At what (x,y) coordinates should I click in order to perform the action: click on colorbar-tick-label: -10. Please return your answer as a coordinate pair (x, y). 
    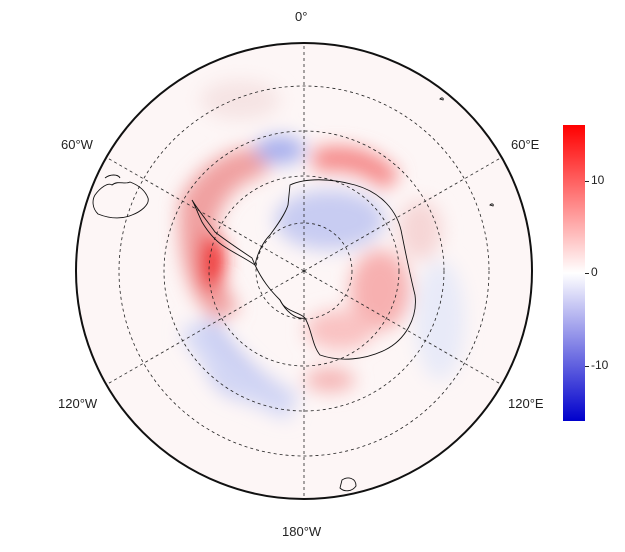
    Looking at the image, I should click on (600, 364).